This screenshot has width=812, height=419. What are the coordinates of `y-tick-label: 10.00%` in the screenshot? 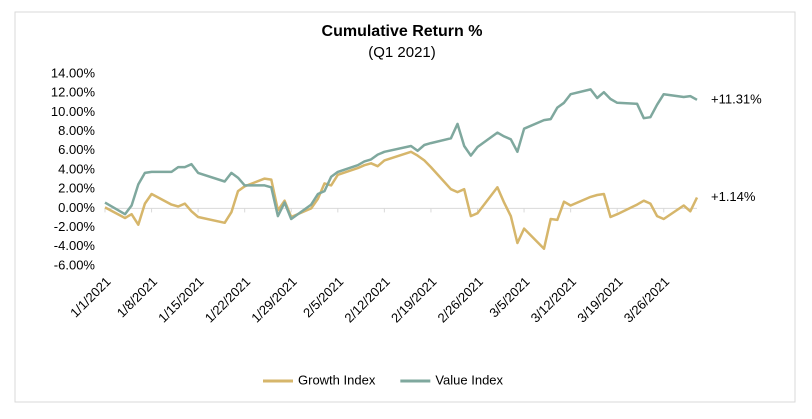 It's located at (73, 111).